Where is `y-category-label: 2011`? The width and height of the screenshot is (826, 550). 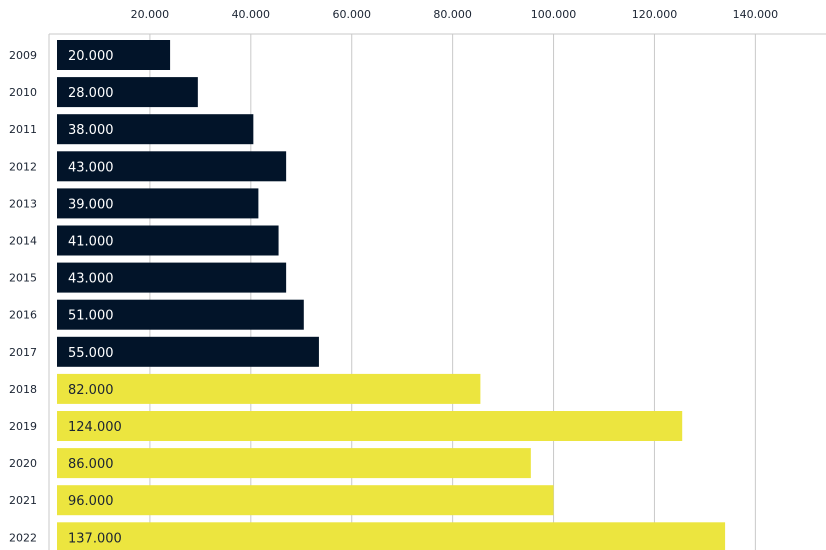 y-category-label: 2011 is located at coordinates (23, 129).